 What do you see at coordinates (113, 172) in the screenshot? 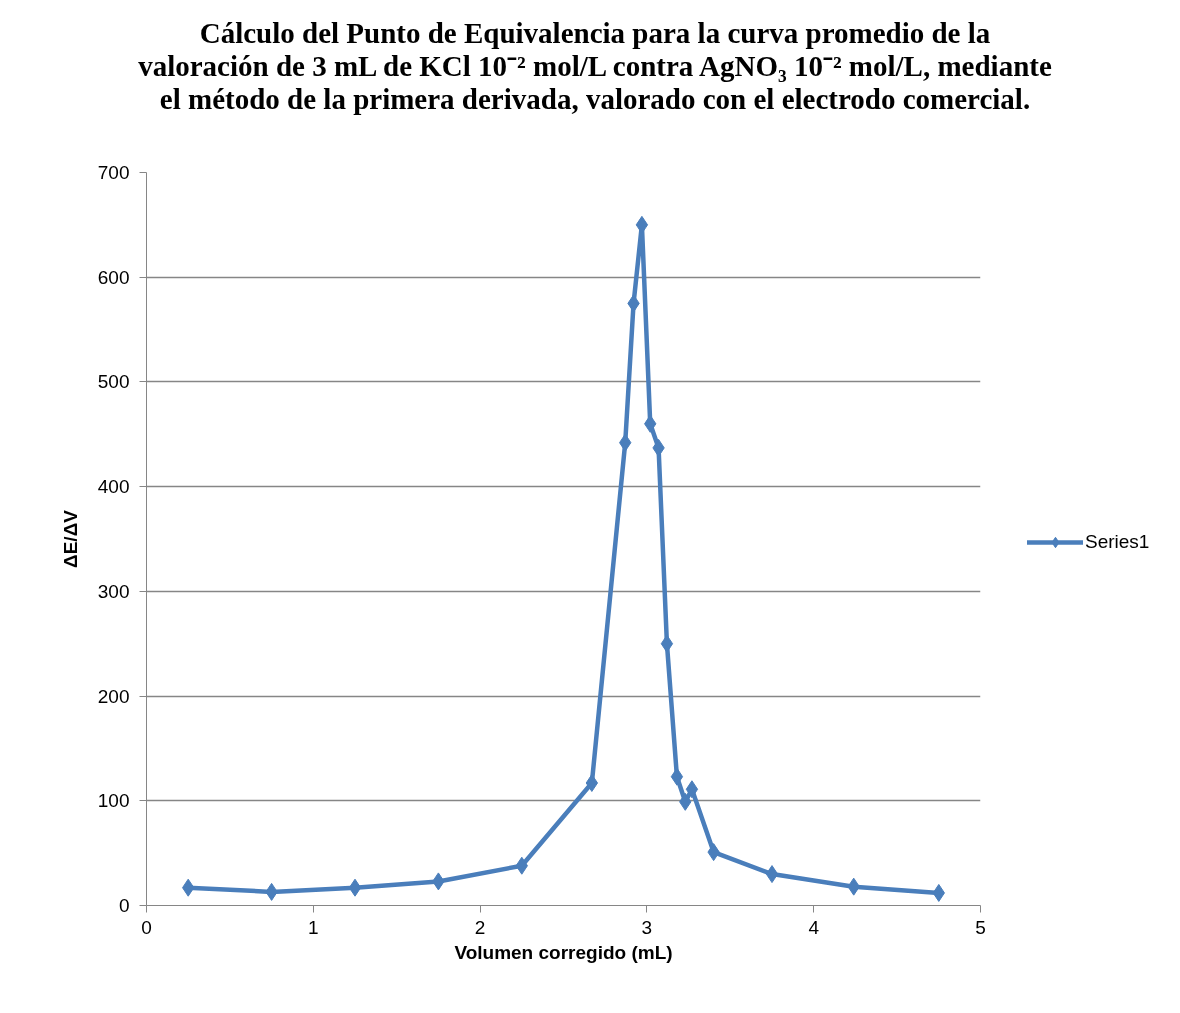
I see `y-tick-label: 700` at bounding box center [113, 172].